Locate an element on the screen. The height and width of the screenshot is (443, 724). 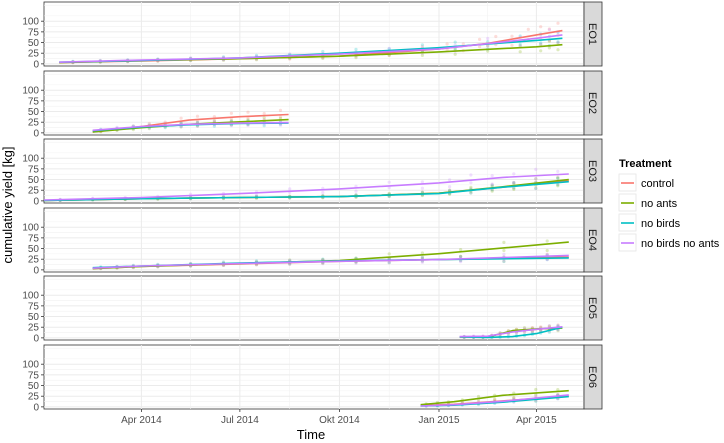
x-tick-label: Okt 2014 is located at coordinates (339, 420).